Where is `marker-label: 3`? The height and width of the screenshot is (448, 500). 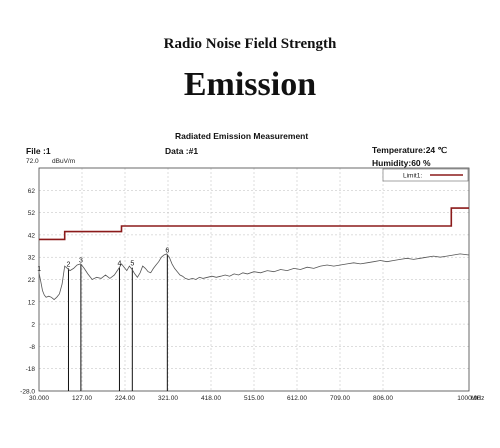 marker-label: 3 is located at coordinates (81, 261).